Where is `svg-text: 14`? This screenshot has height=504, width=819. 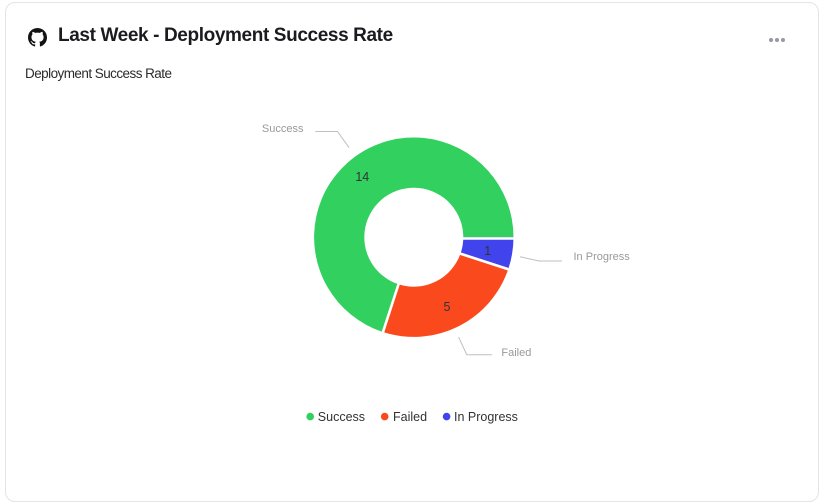
svg-text: 14 is located at coordinates (362, 177).